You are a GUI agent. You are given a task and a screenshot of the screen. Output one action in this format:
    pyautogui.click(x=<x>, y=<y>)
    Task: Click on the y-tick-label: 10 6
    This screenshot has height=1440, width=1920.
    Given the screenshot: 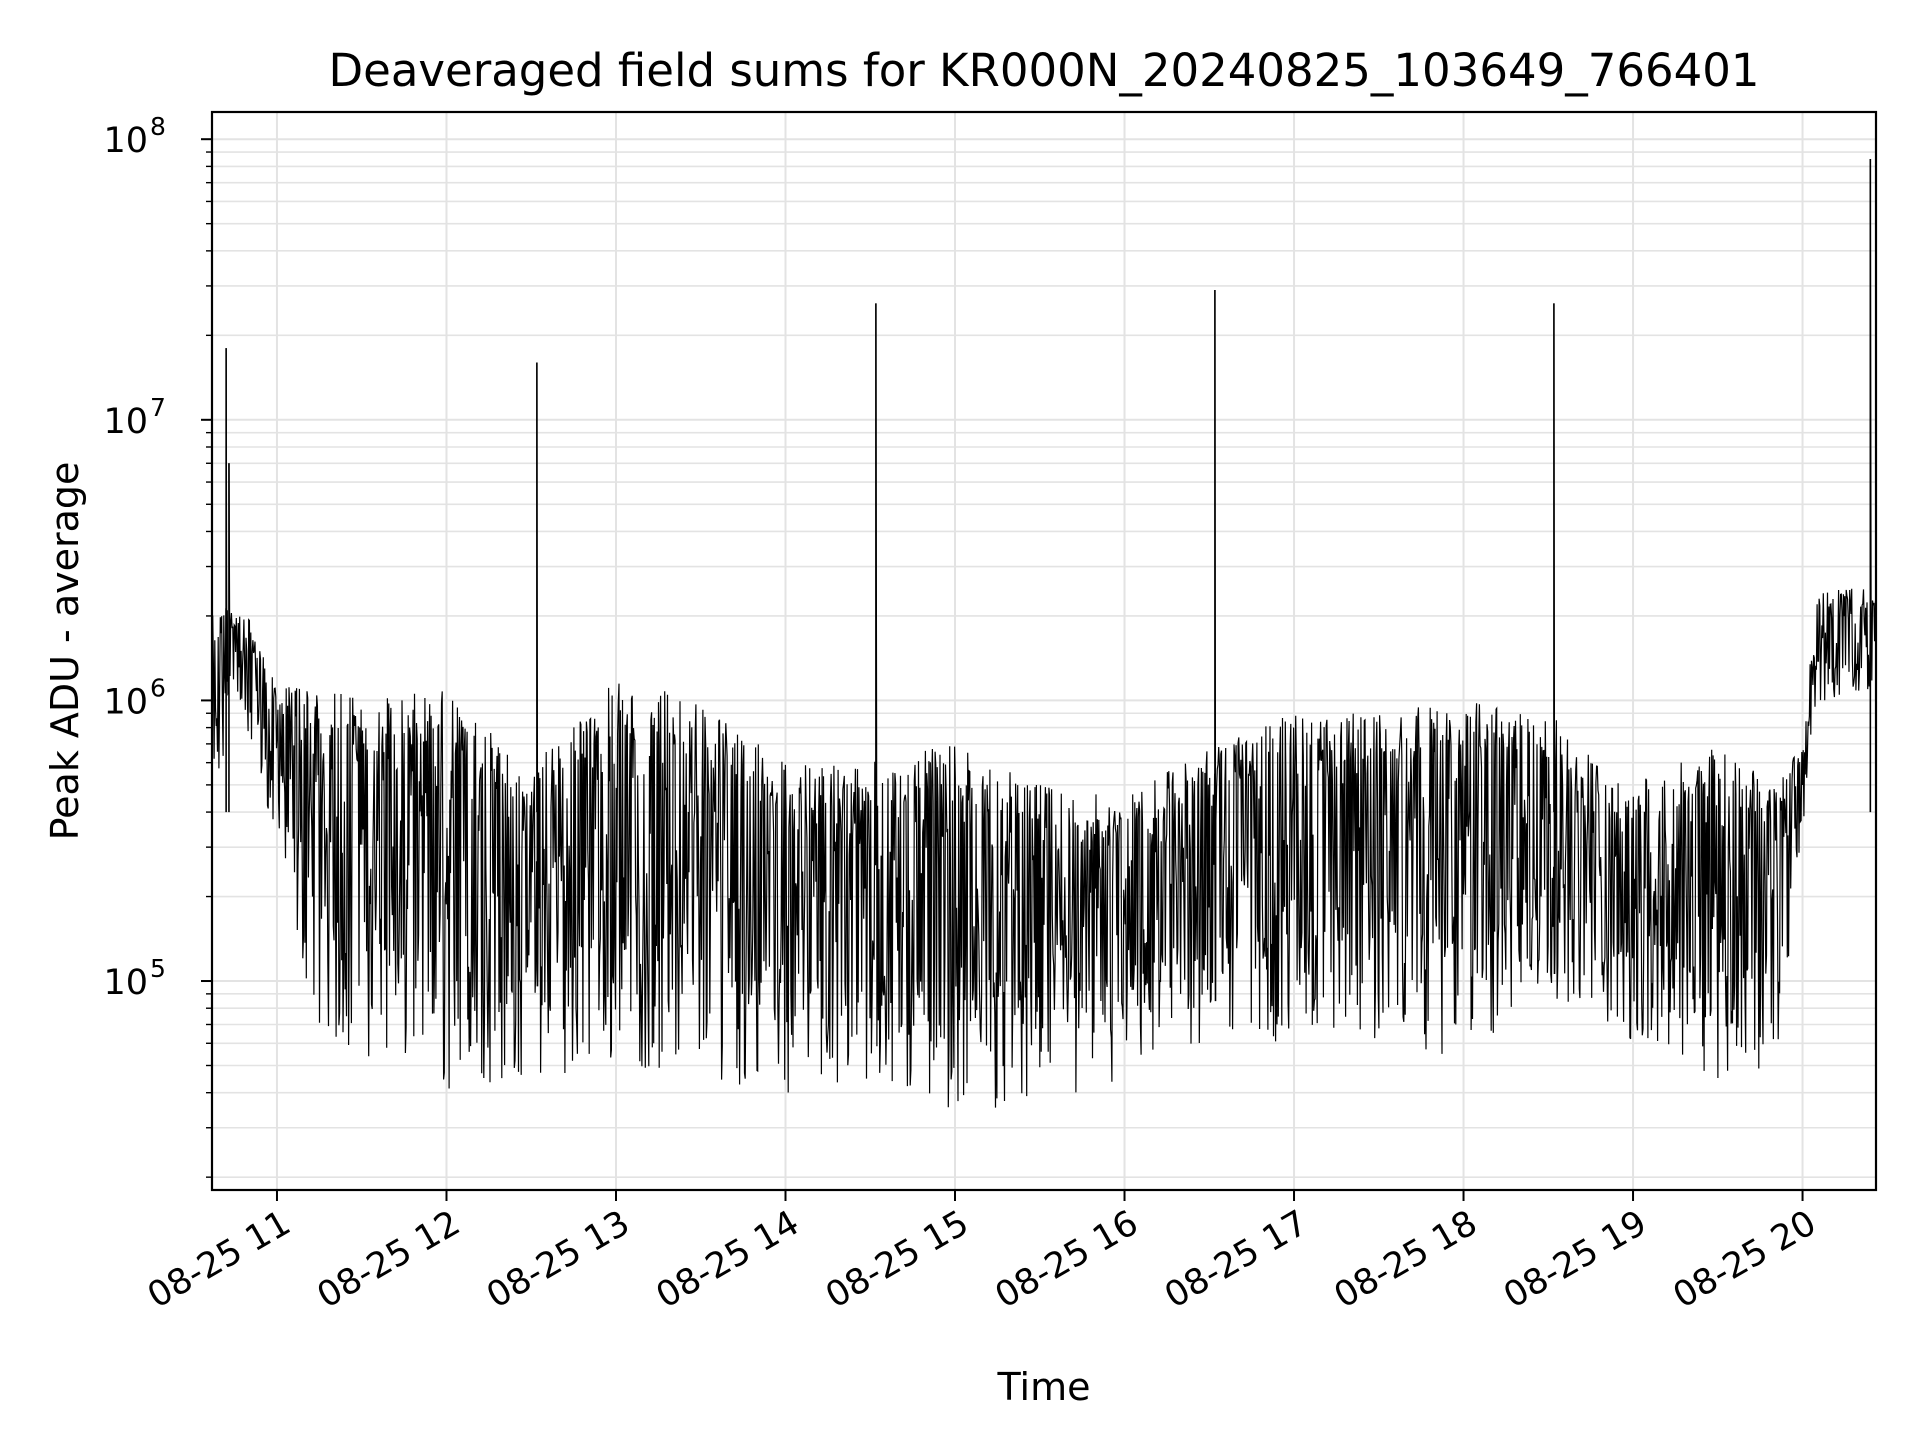 What is the action you would take?
    pyautogui.click(x=134, y=697)
    